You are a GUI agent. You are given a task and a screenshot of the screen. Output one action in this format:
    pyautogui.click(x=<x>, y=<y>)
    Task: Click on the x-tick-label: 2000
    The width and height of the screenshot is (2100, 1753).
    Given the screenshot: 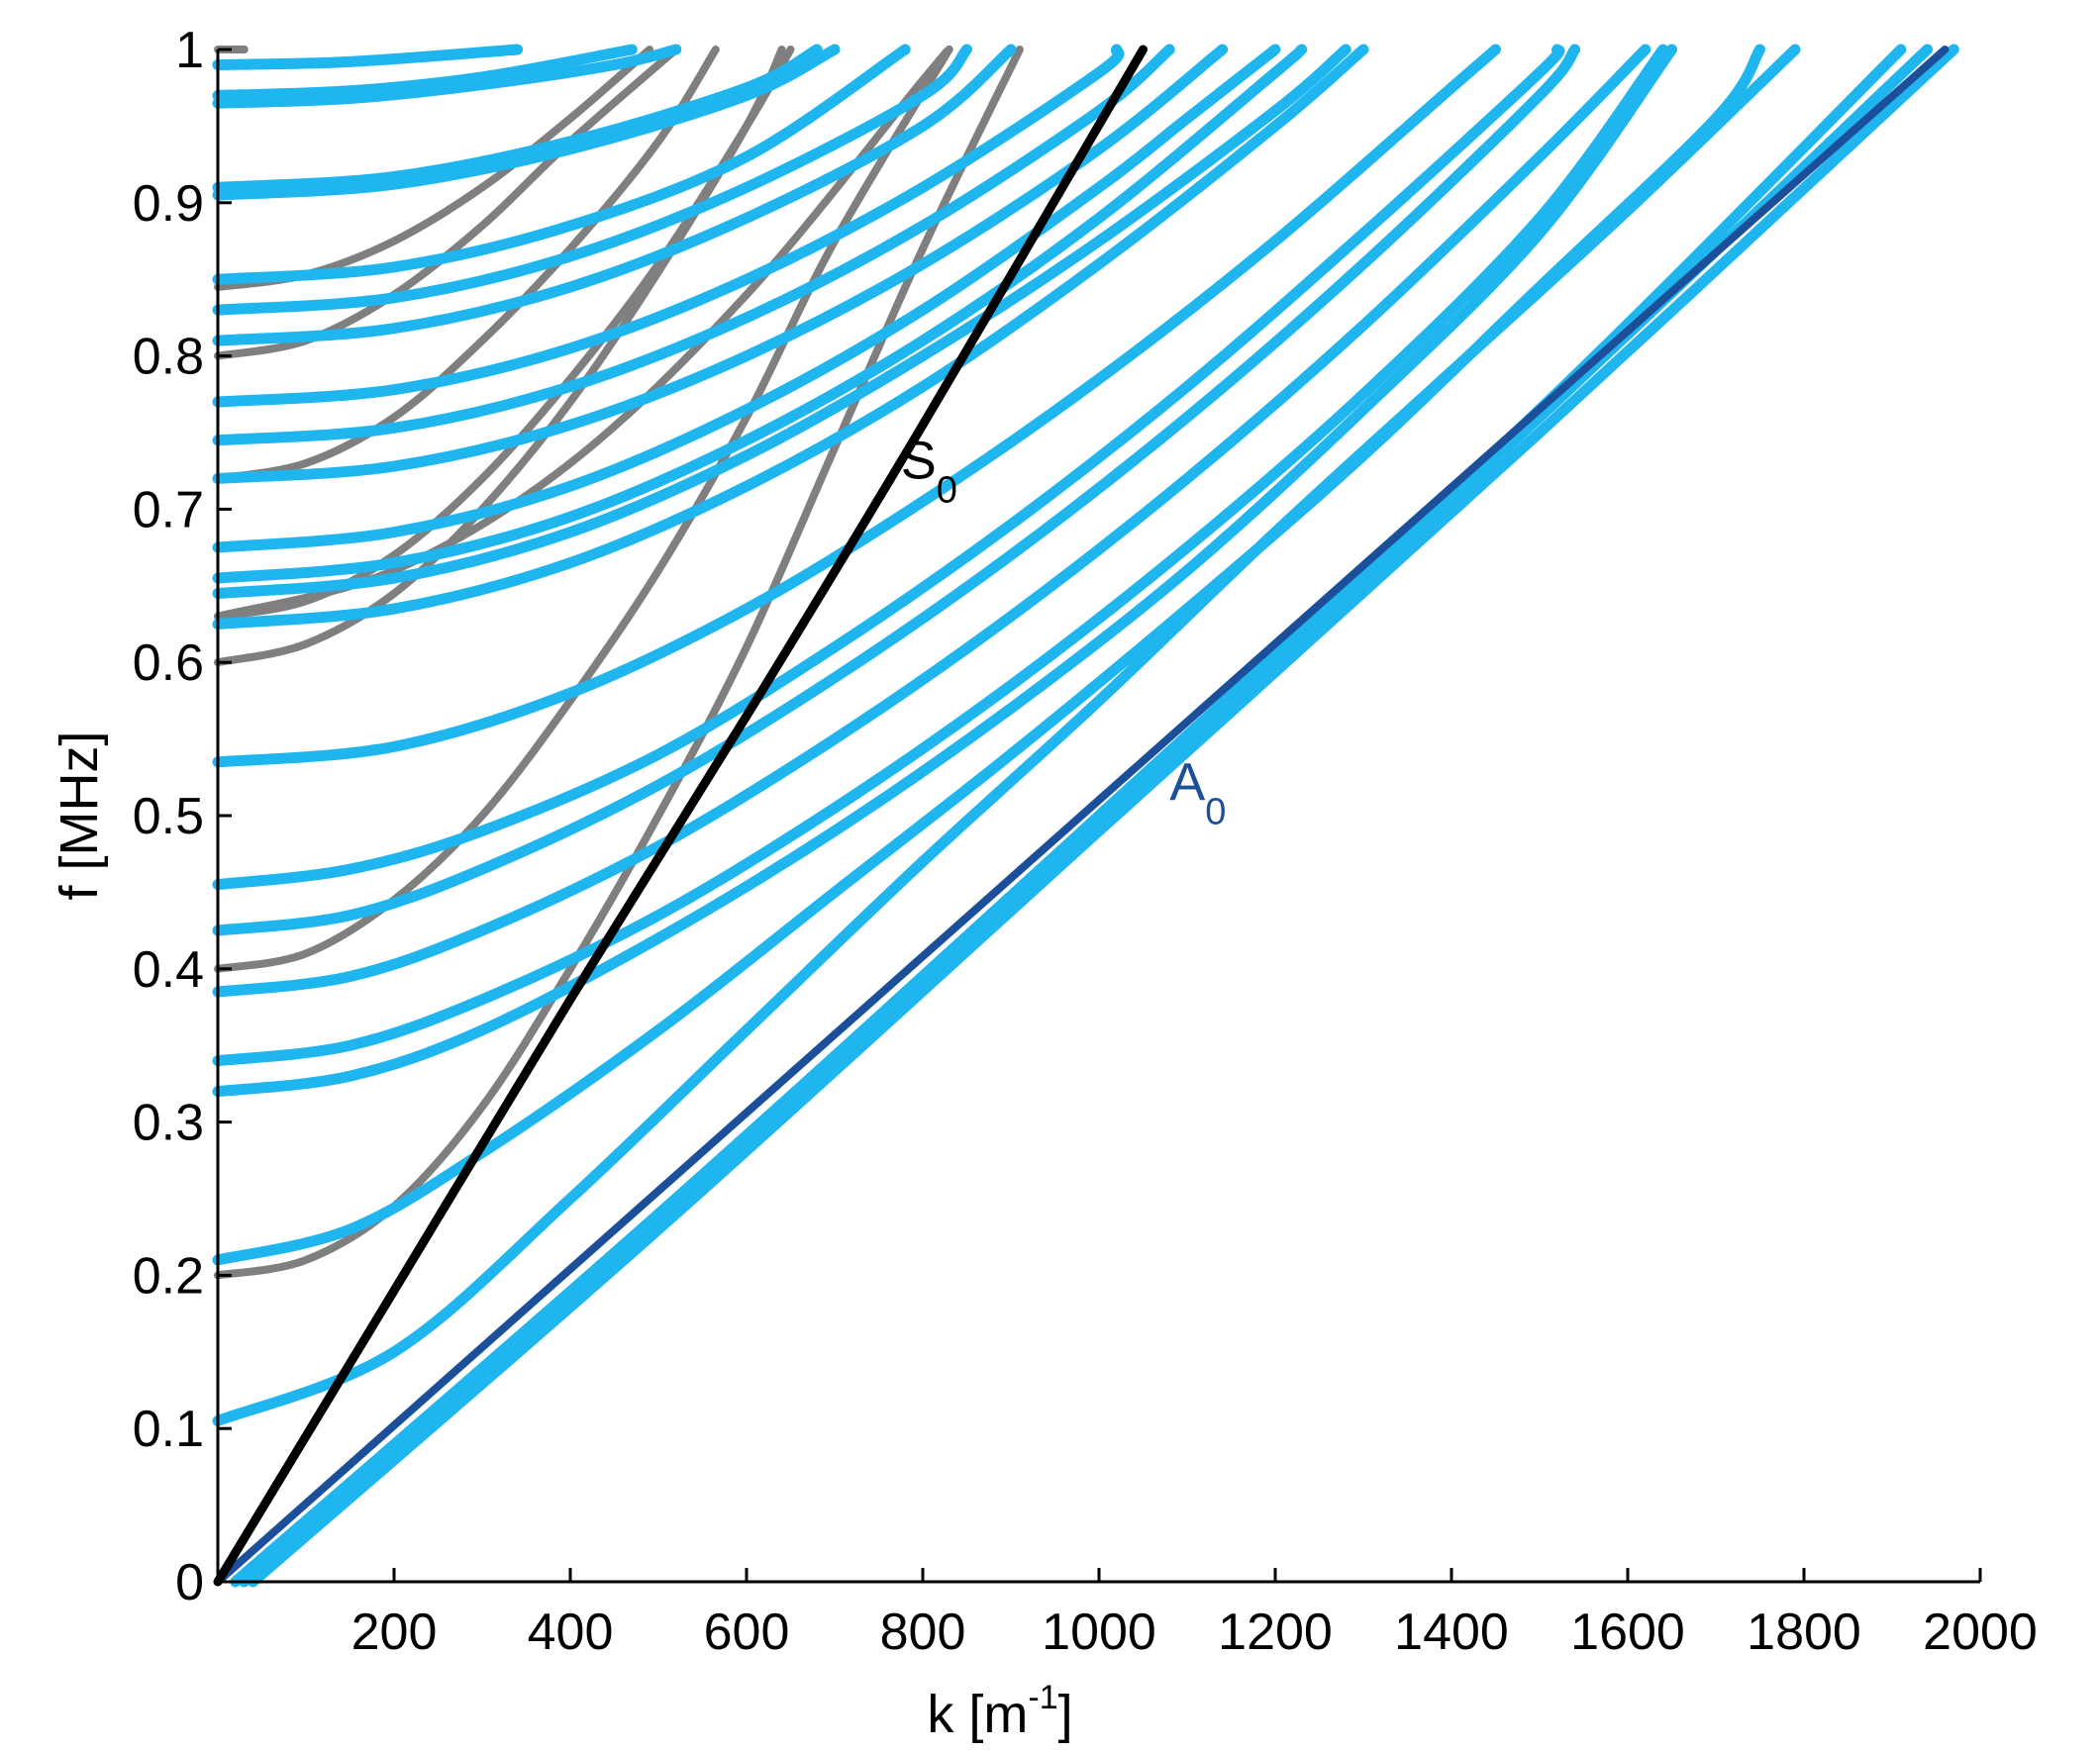 What is the action you would take?
    pyautogui.click(x=1980, y=1632)
    